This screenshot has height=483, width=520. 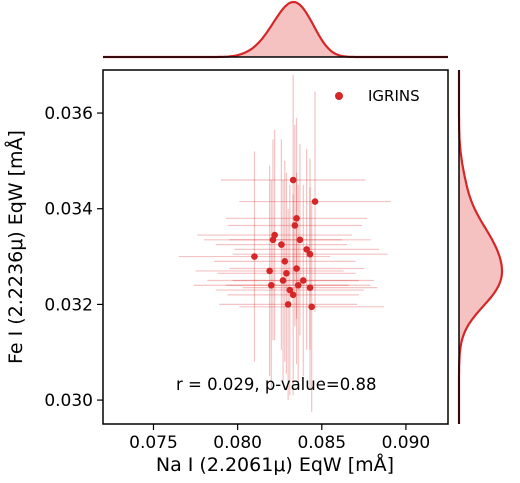 I want to click on y-tick-label: 0.036, so click(x=68, y=114).